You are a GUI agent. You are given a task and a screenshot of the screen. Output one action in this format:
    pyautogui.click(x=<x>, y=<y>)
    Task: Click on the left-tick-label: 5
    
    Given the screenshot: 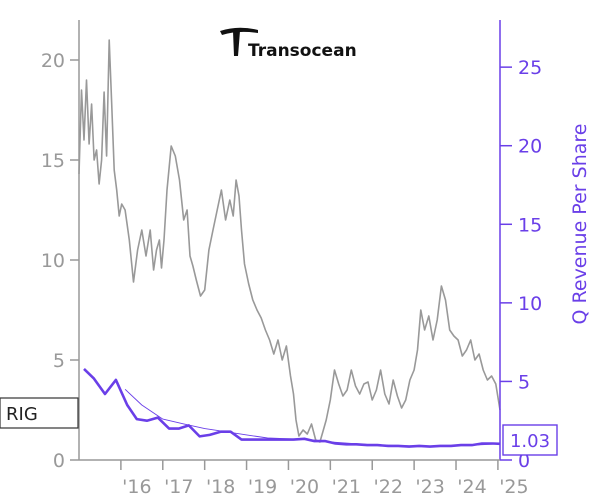 What is the action you would take?
    pyautogui.click(x=59, y=361)
    